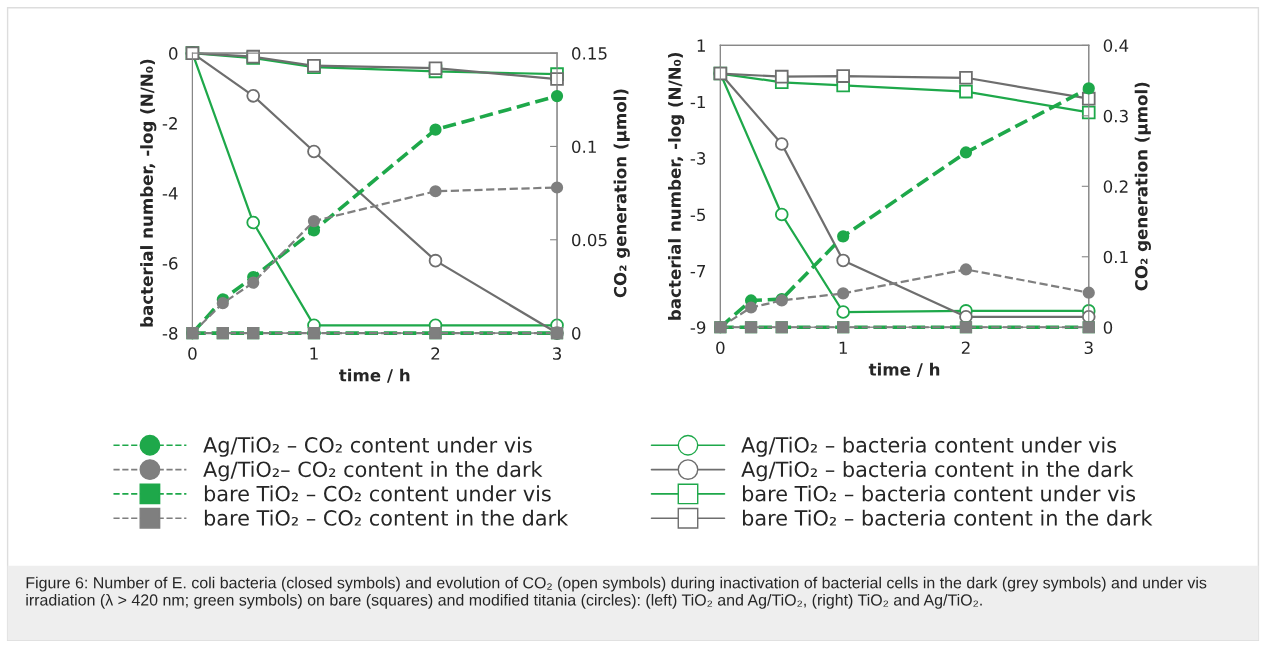 This screenshot has width=1266, height=648. What do you see at coordinates (698, 158) in the screenshot?
I see `y-tick-label: -3` at bounding box center [698, 158].